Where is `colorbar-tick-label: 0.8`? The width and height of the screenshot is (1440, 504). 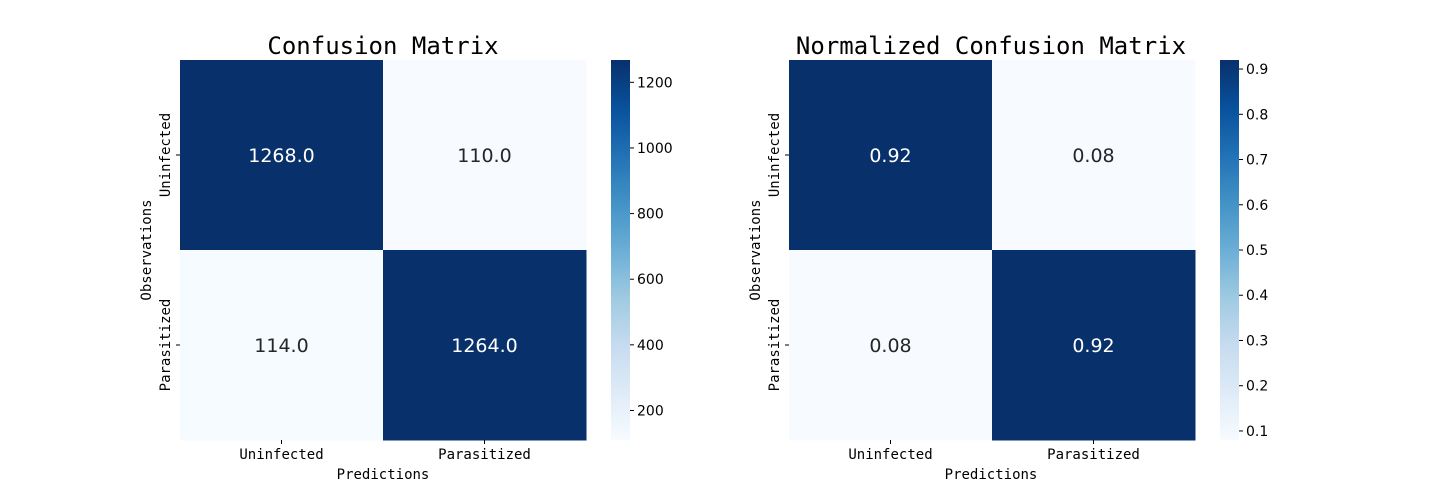
colorbar-tick-label: 0.8 is located at coordinates (1257, 115).